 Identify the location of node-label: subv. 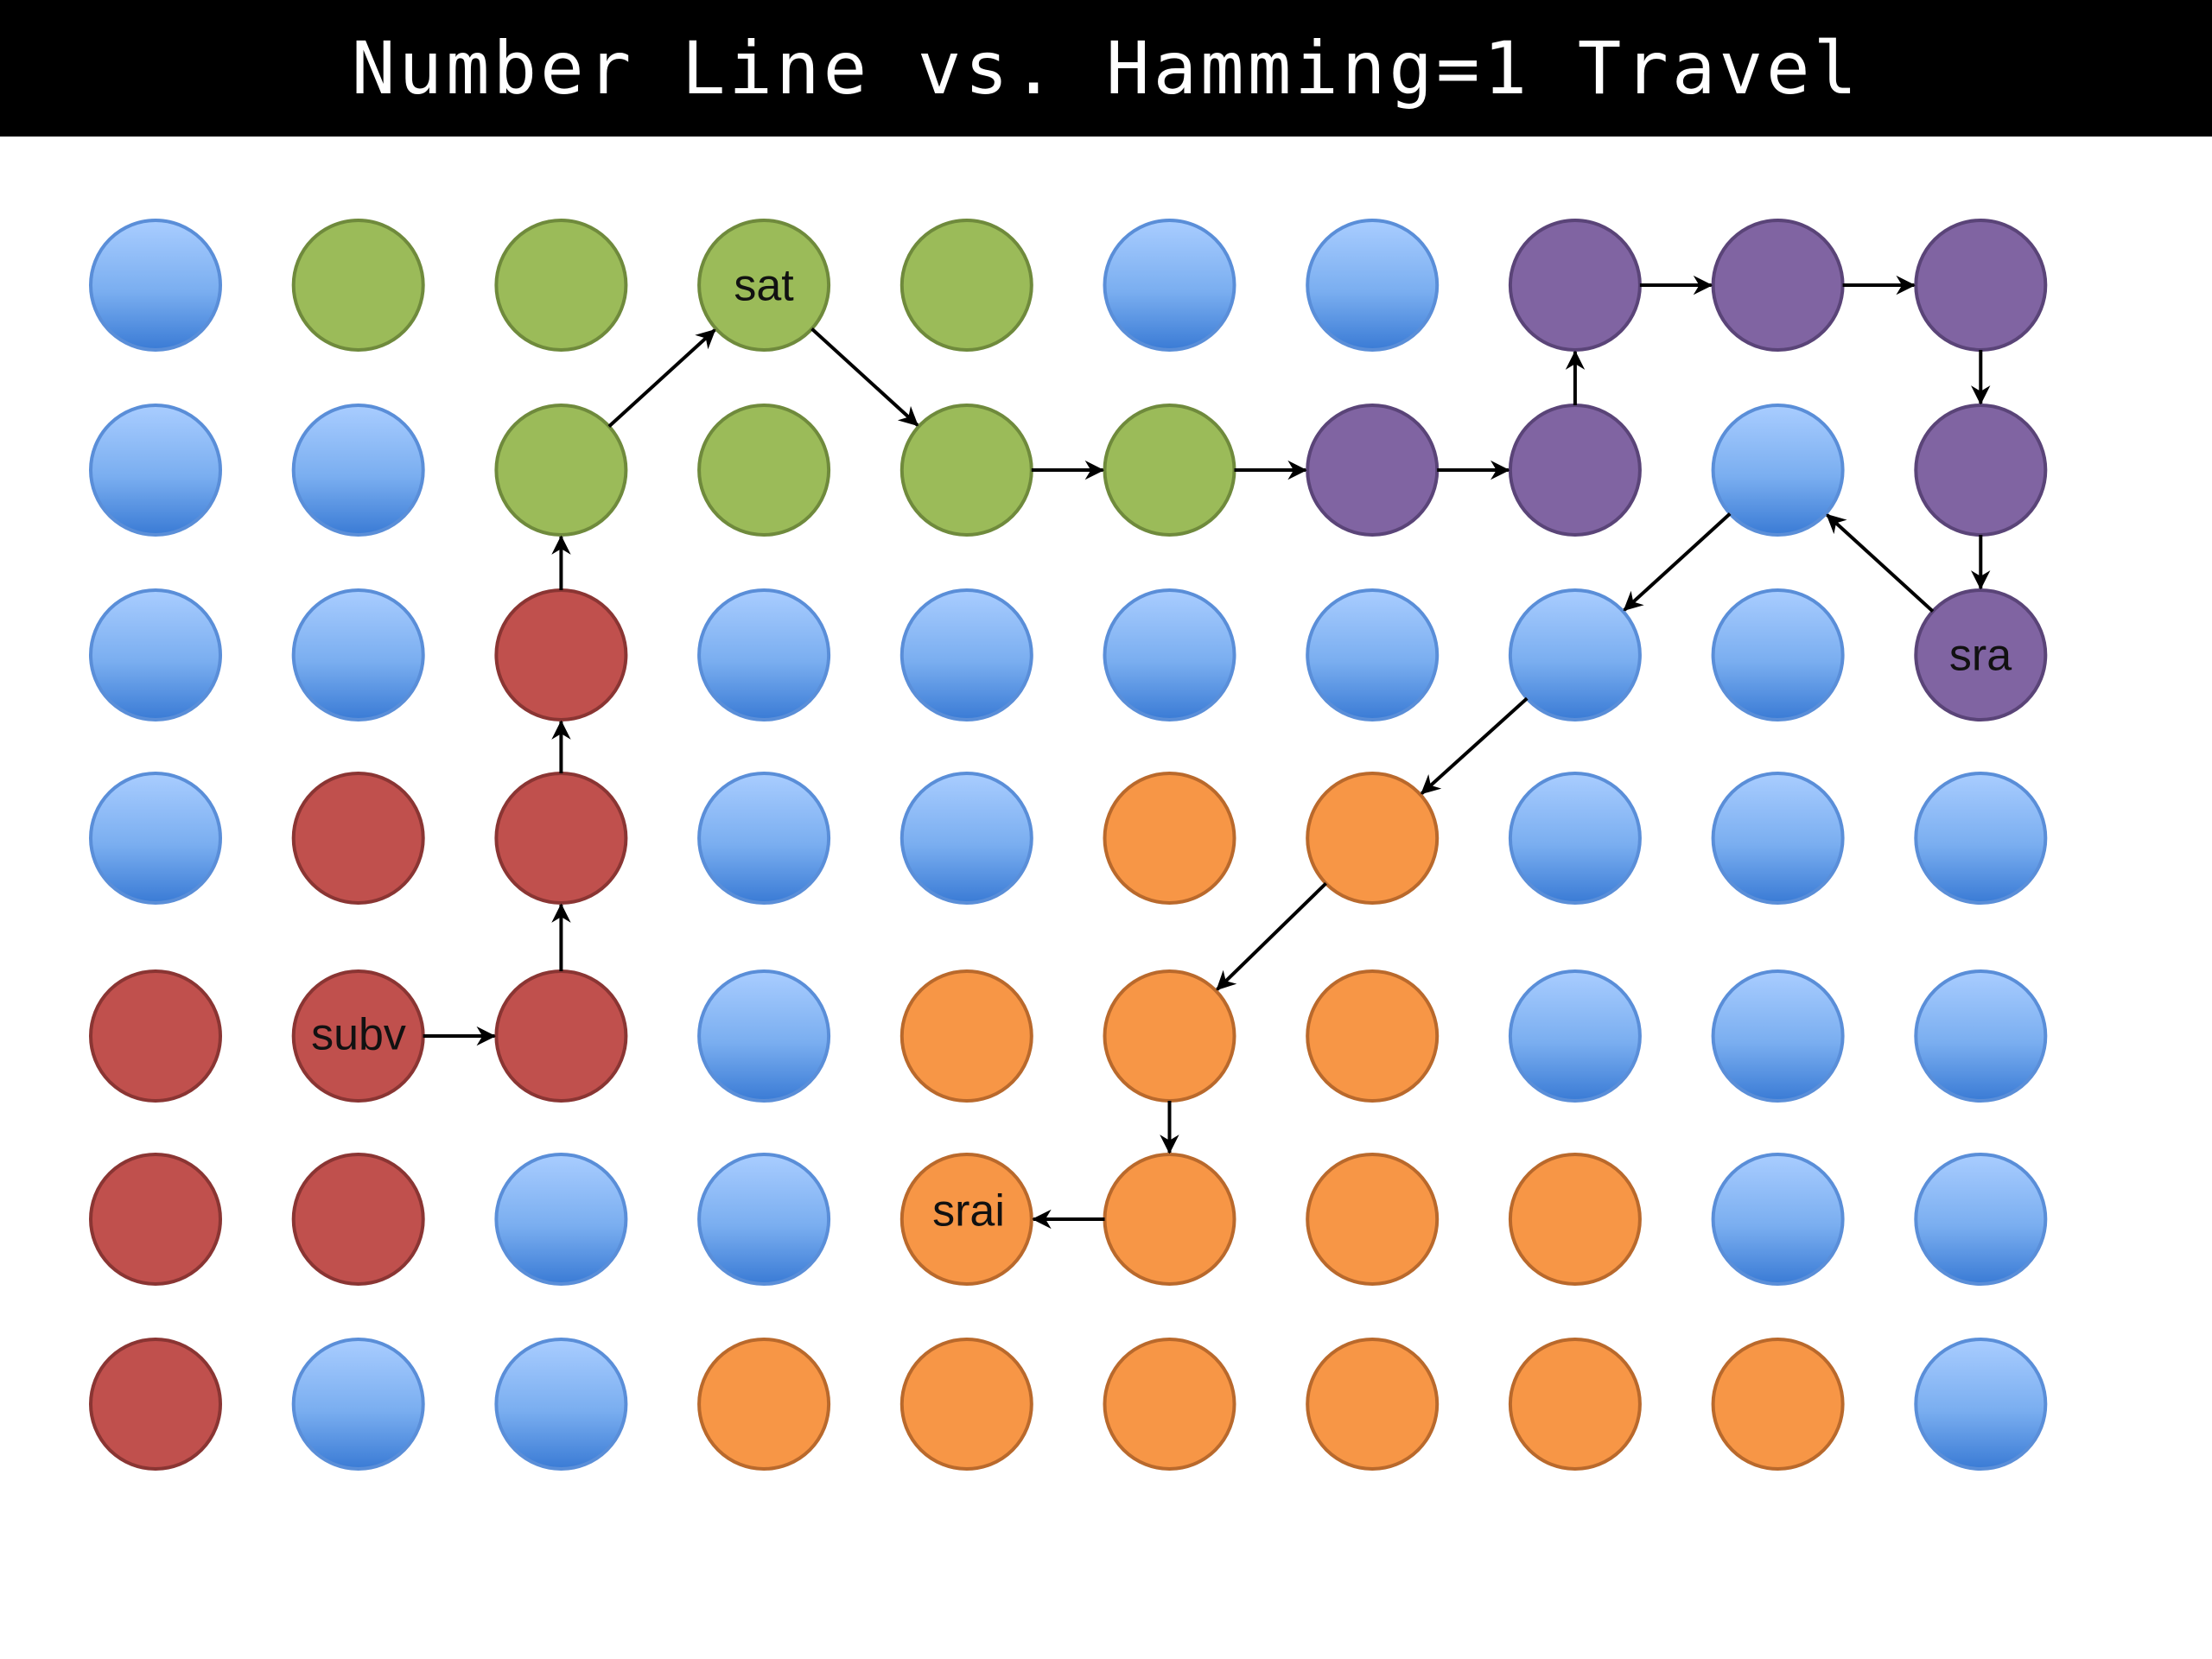
(358, 1035).